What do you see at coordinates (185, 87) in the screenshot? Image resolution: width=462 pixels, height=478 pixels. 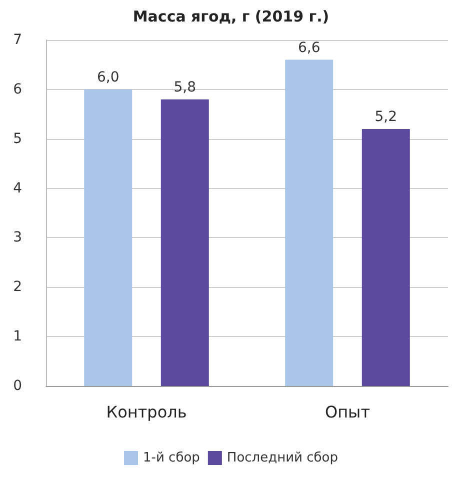 I see `data-label: 5,8` at bounding box center [185, 87].